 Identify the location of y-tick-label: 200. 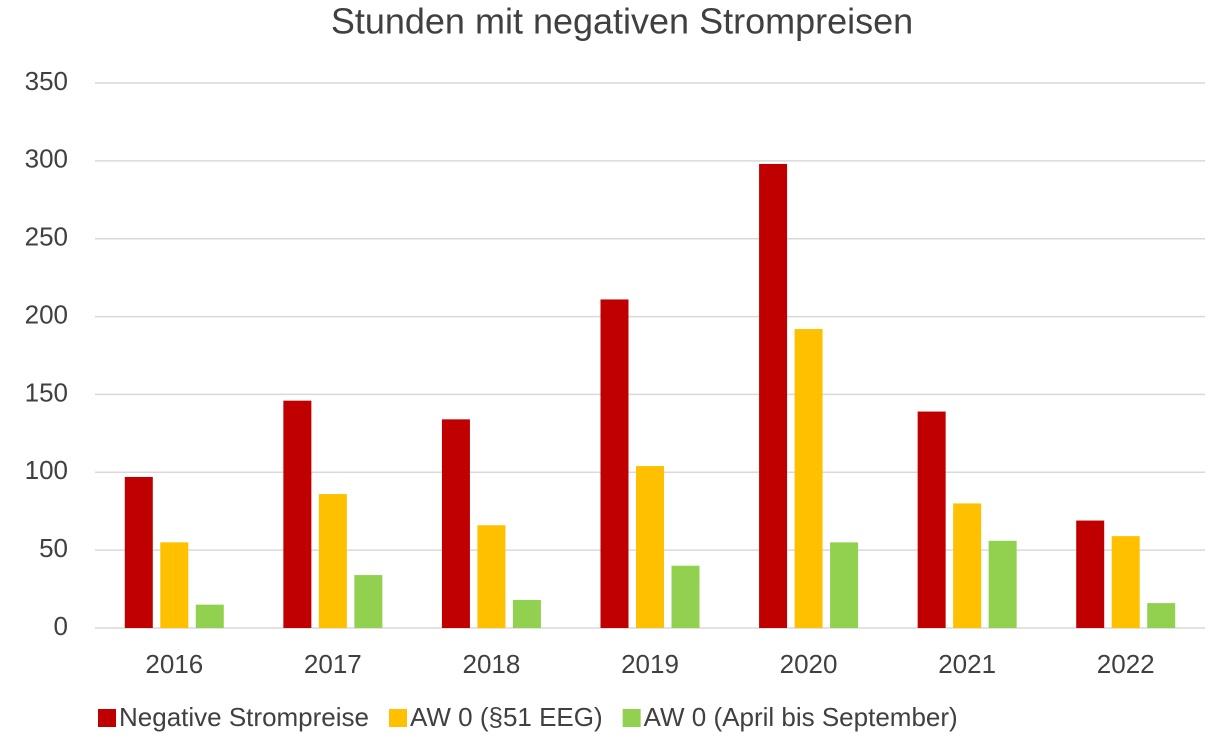
(46, 314).